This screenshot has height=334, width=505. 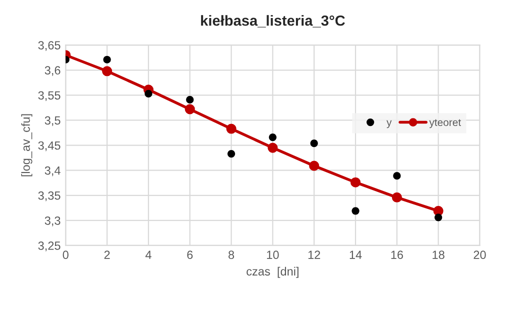 I want to click on x-tick-label: 8, so click(x=231, y=255).